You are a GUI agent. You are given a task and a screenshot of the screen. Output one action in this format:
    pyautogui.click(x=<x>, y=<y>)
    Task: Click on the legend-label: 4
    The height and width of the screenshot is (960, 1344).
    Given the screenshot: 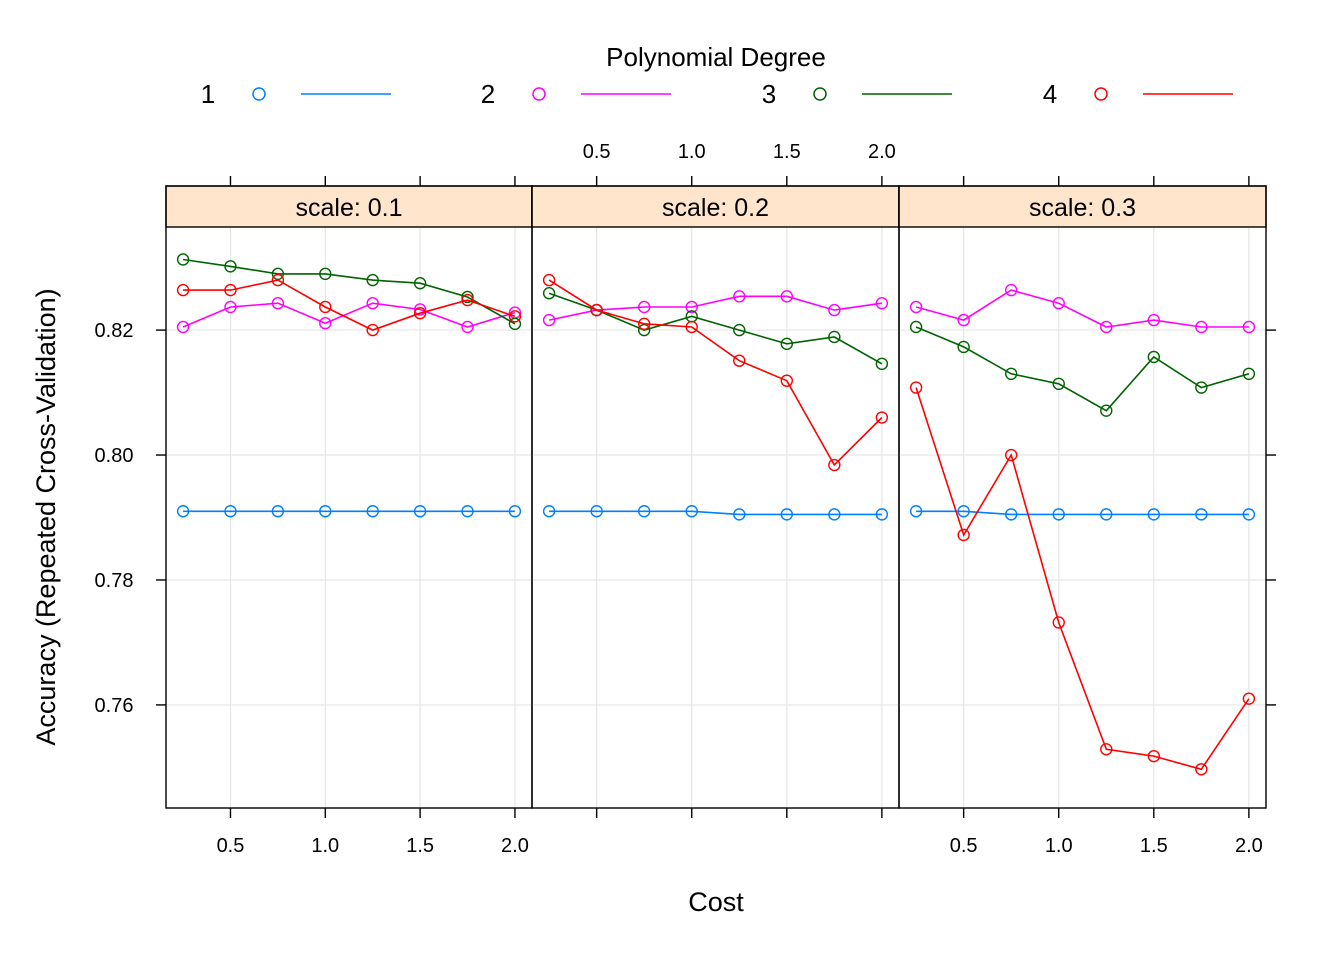 What is the action you would take?
    pyautogui.click(x=1050, y=94)
    